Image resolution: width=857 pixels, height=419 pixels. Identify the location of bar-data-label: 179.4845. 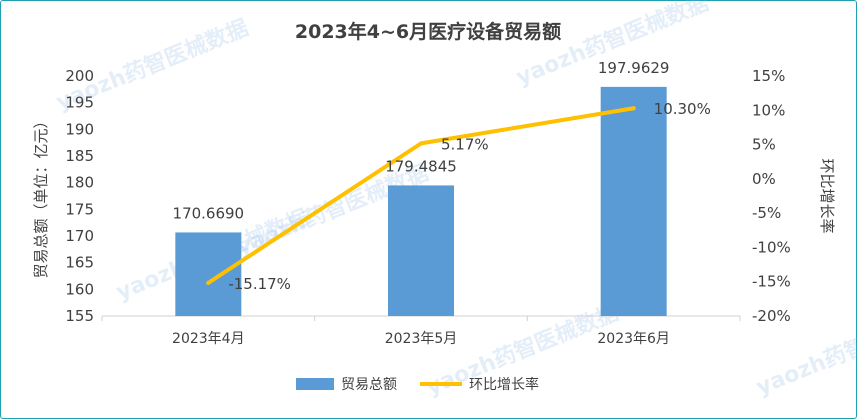
(421, 166).